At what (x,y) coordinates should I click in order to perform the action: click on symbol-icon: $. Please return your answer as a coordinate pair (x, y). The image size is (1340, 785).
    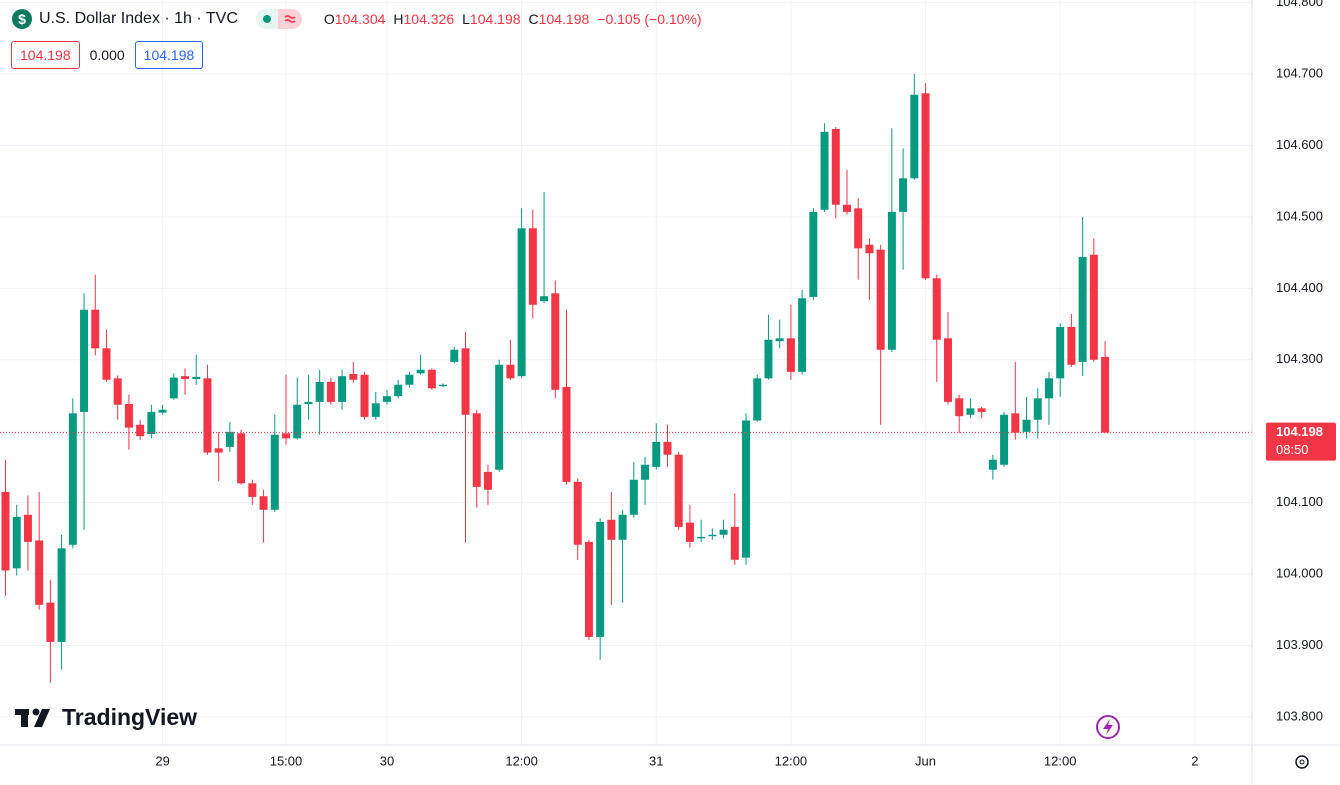
    Looking at the image, I should click on (22, 19).